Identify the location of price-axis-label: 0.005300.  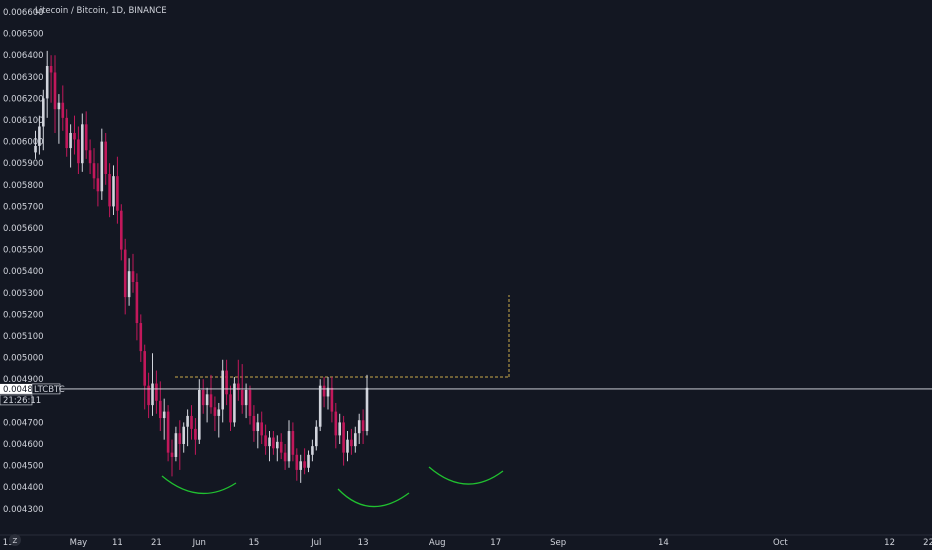
(23, 294).